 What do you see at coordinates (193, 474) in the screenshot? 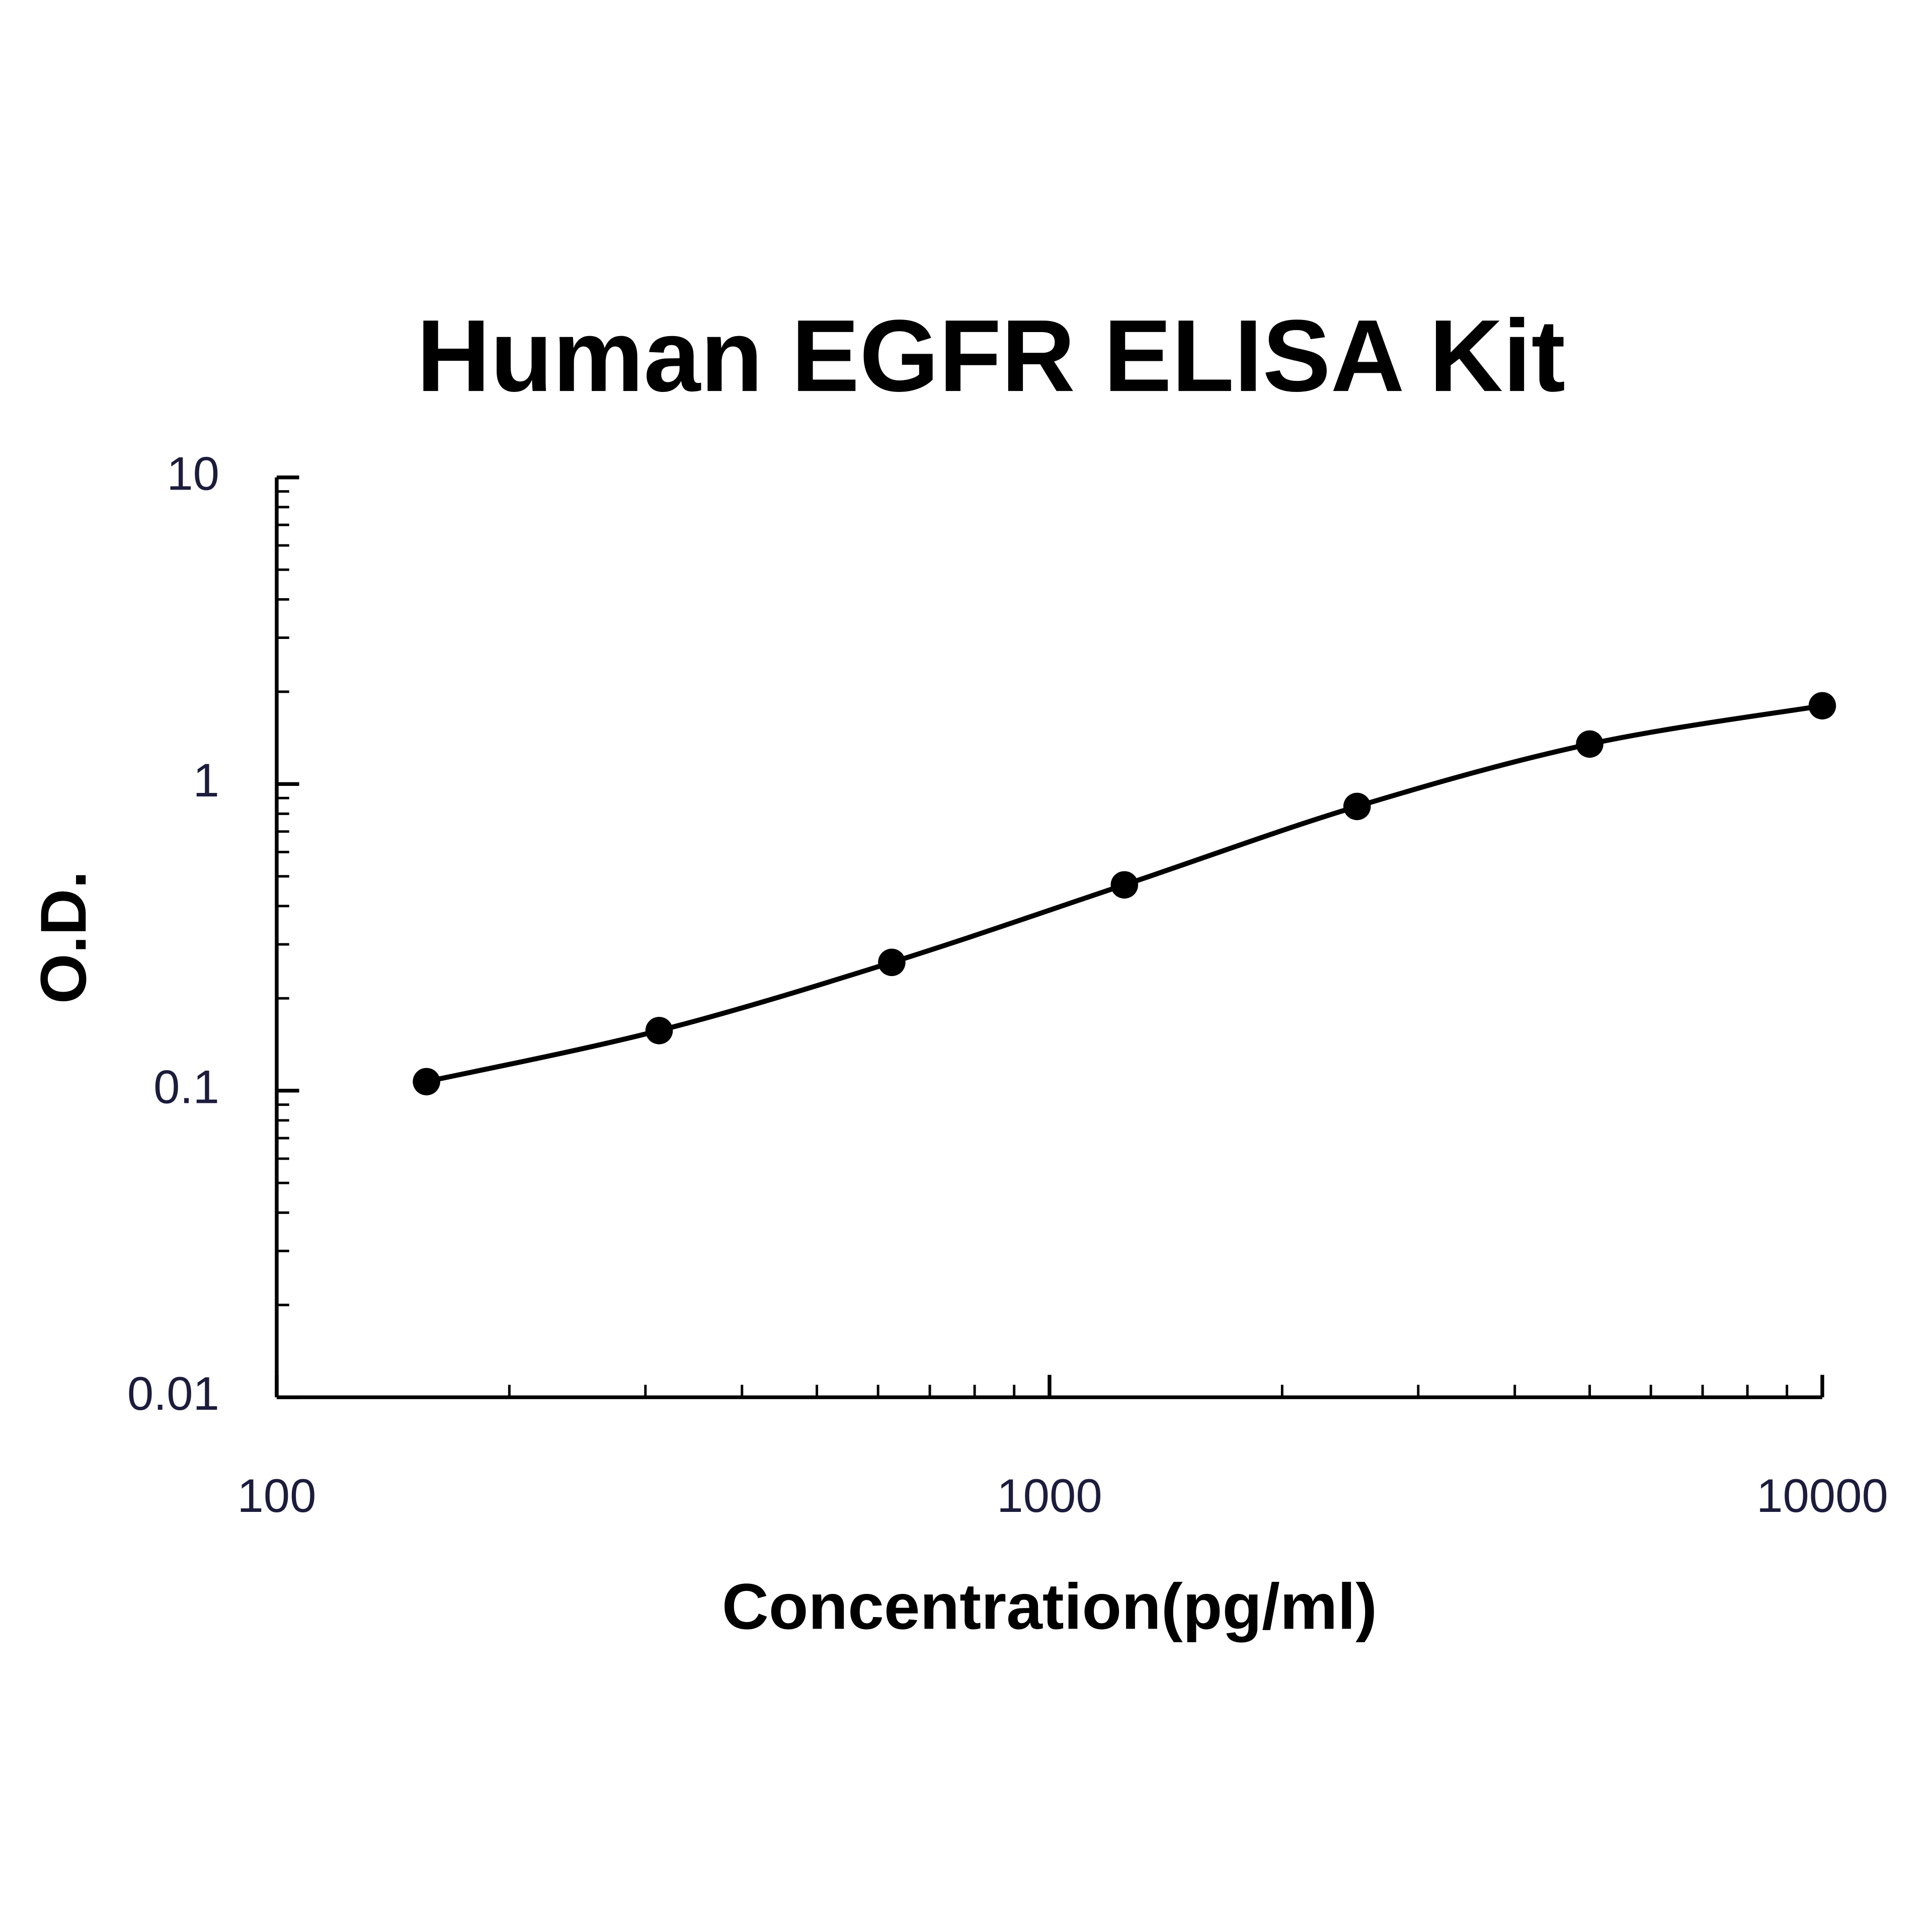
I see `y-tick-label: 10` at bounding box center [193, 474].